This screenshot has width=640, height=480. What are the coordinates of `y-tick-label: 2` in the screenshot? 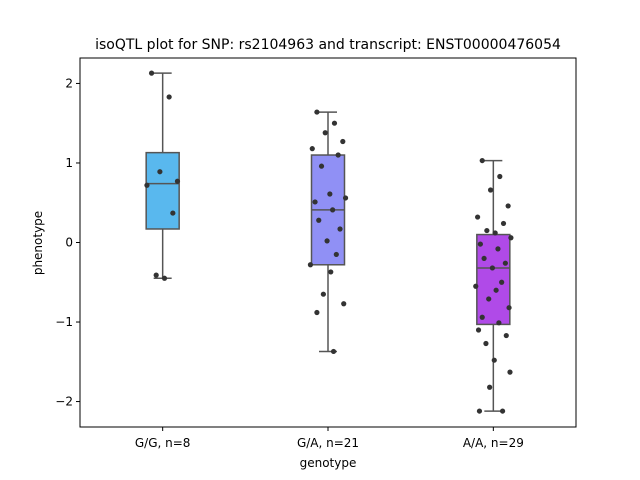 It's located at (69, 83).